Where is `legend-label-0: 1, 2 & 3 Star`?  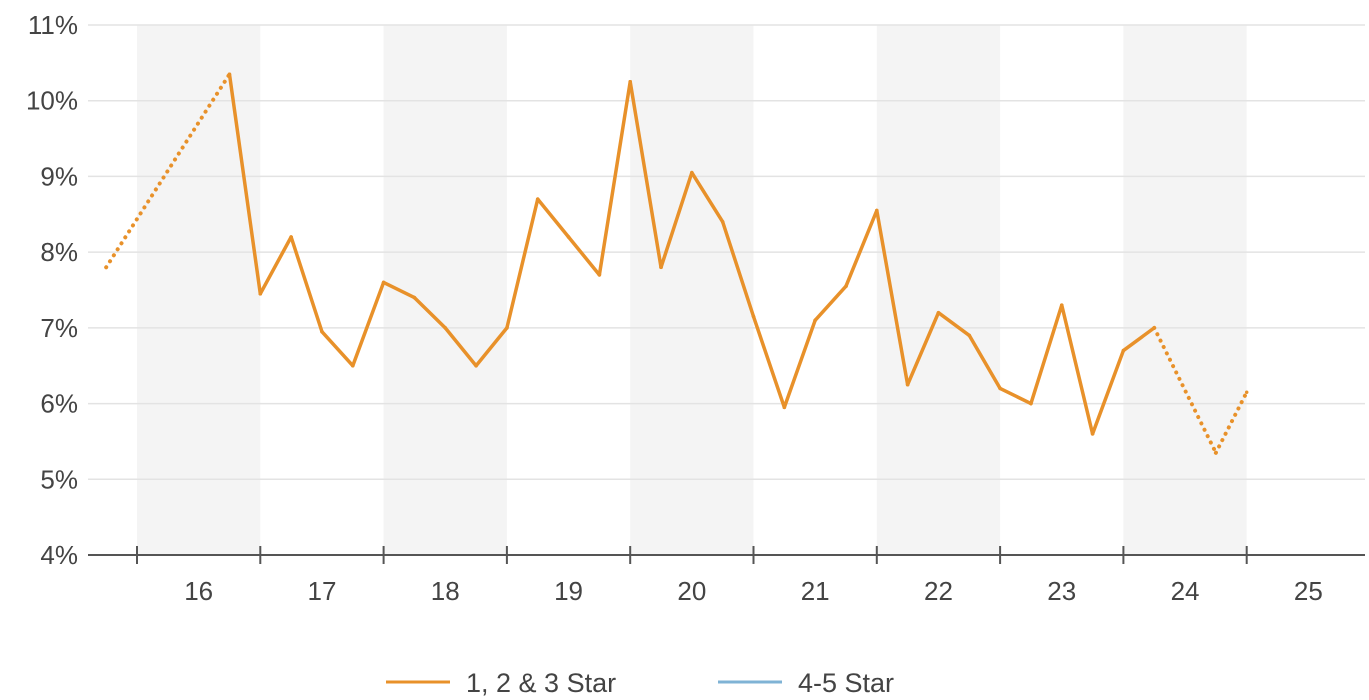 legend-label-0: 1, 2 & 3 Star is located at coordinates (541, 683).